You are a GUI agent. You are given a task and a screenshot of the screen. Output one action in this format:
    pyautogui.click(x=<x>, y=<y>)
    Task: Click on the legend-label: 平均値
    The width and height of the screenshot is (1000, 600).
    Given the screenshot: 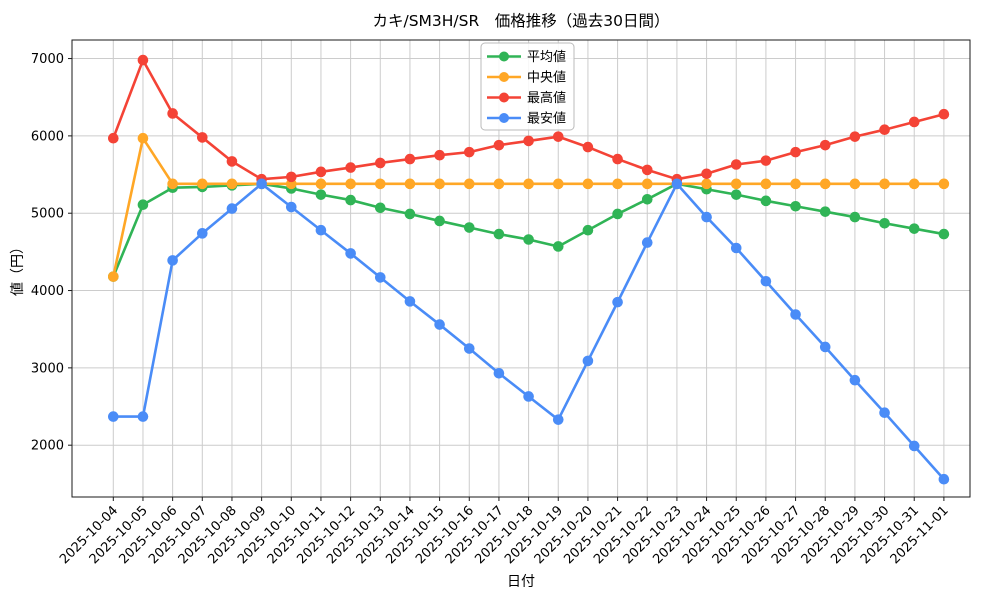 What is the action you would take?
    pyautogui.click(x=546, y=57)
    